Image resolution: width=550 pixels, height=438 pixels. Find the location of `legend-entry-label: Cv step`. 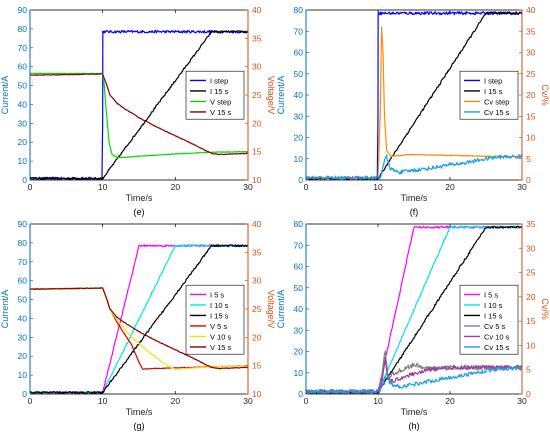

legend-entry-label: Cv step is located at coordinates (496, 101).